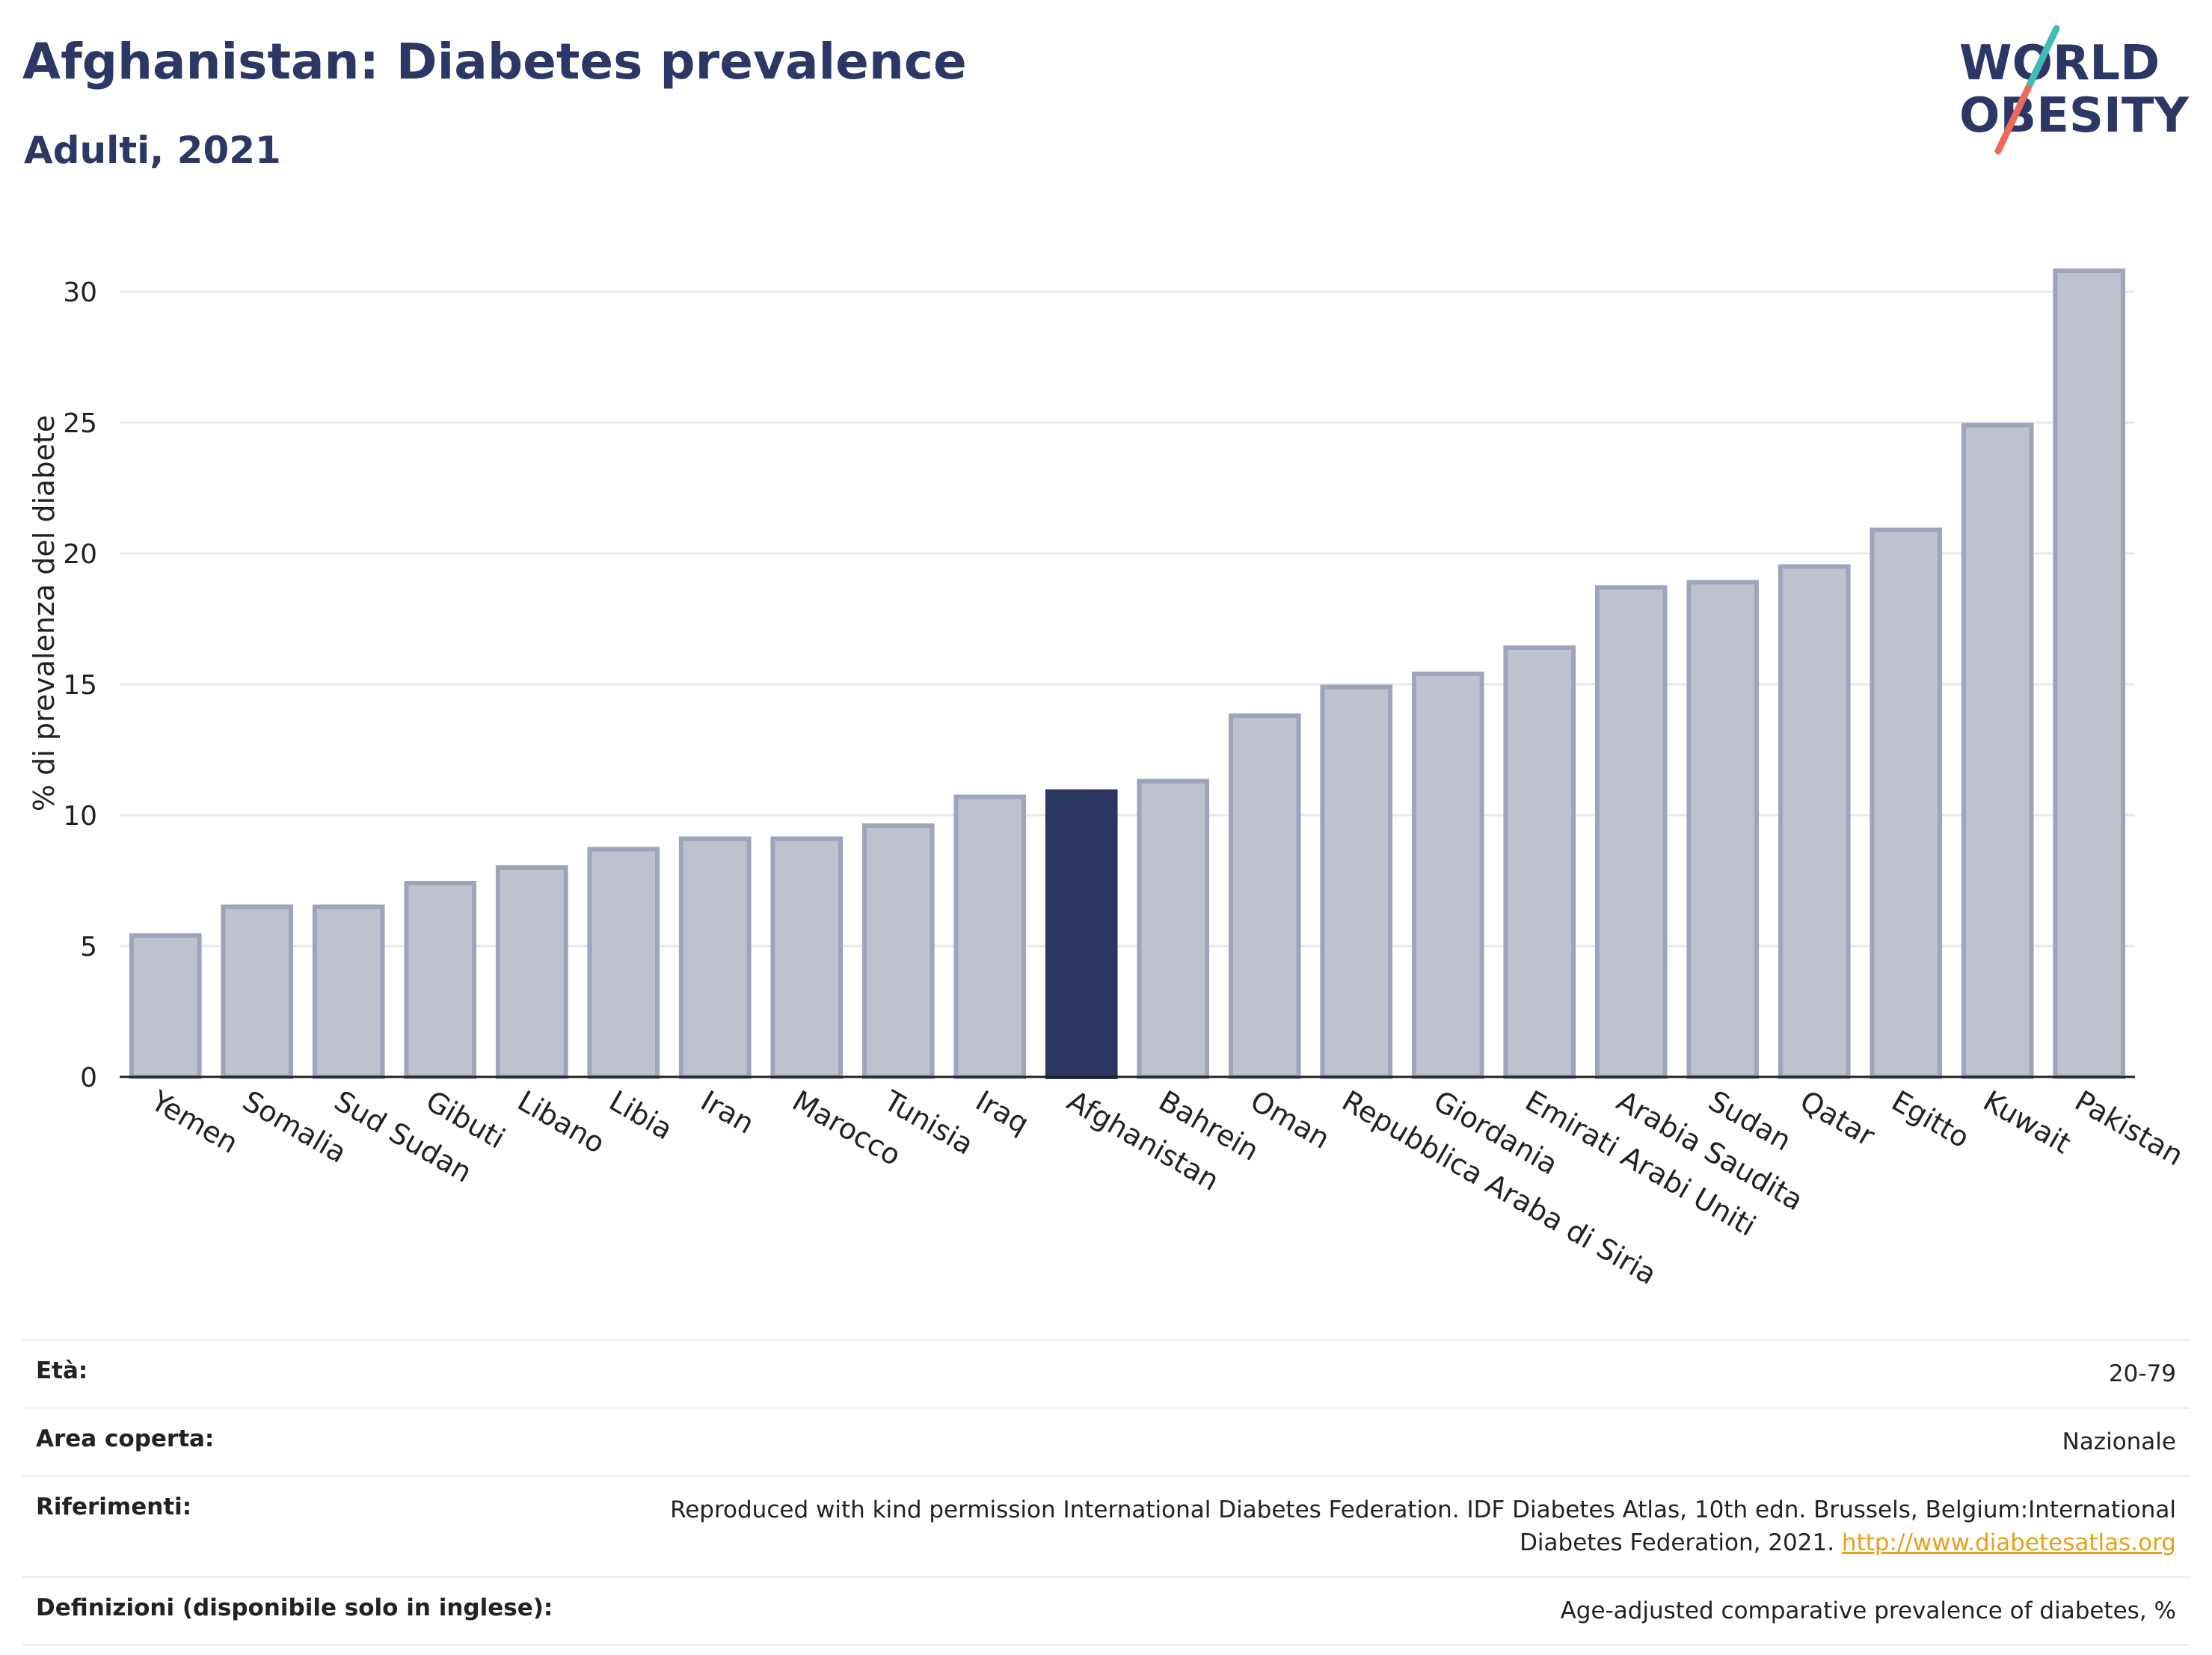 This screenshot has width=2212, height=1655. What do you see at coordinates (114, 1506) in the screenshot?
I see `references-label: Riferimenti:` at bounding box center [114, 1506].